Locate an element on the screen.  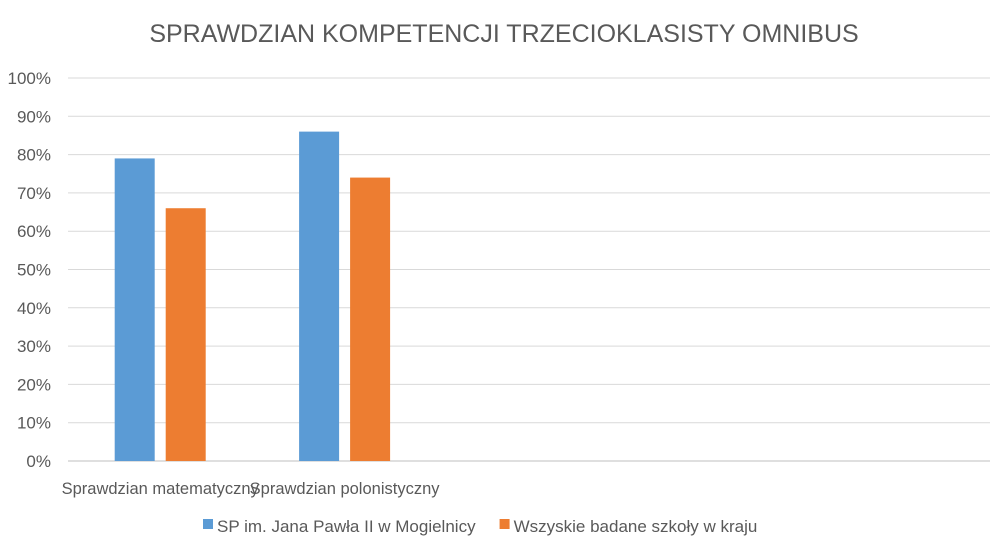
x-tick-label: Sprawdzian polonistyczny is located at coordinates (345, 489).